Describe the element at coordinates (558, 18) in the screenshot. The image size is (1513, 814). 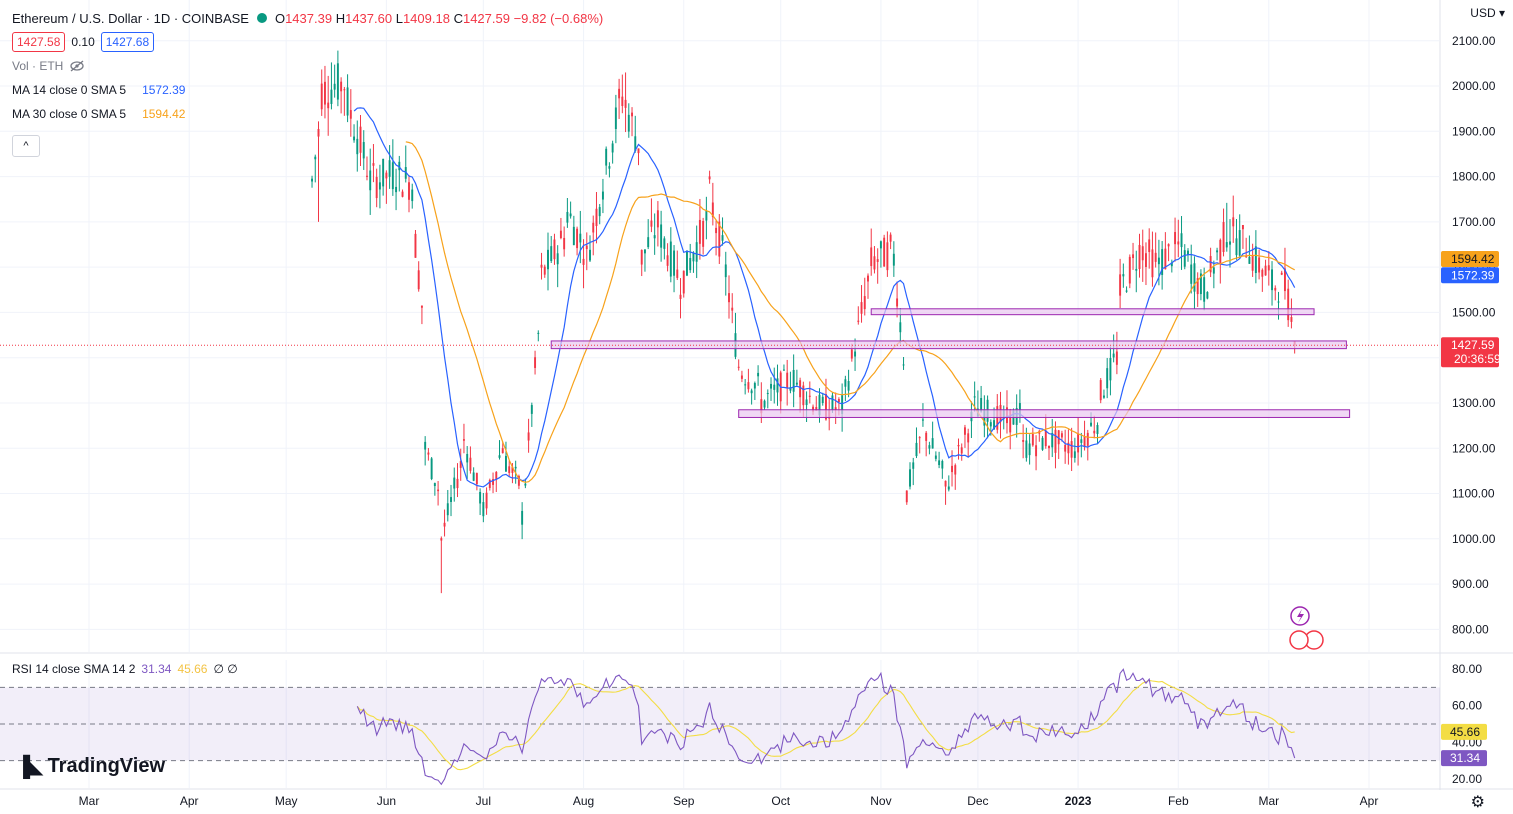
I see `change-value: −9.82 (−0.68%)` at that location.